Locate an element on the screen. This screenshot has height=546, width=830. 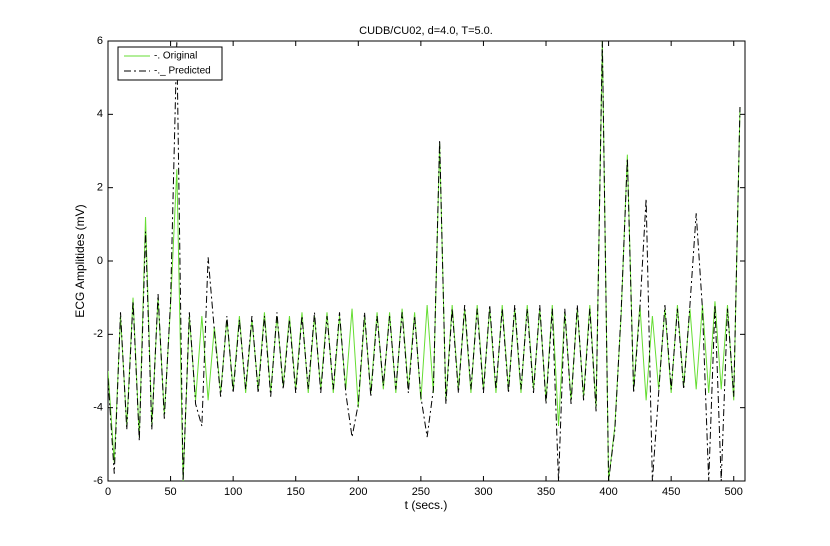
chart-title: CUDB/CU02, d=4.0, T=5.0. is located at coordinates (426, 31).